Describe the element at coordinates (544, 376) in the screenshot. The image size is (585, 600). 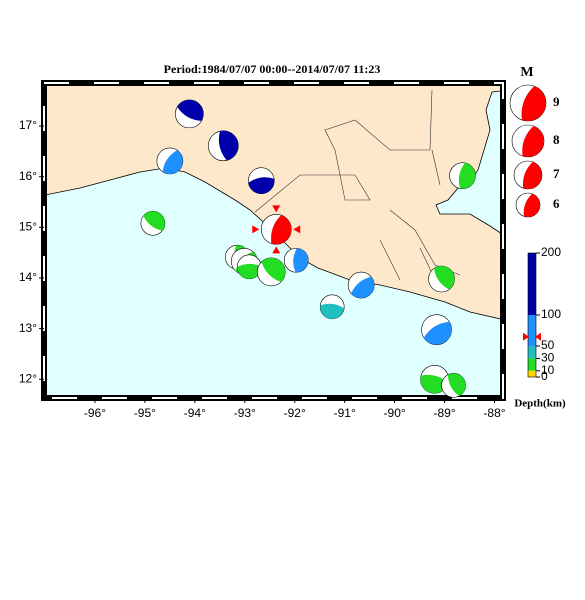
I see `depth-tick-label: 0` at that location.